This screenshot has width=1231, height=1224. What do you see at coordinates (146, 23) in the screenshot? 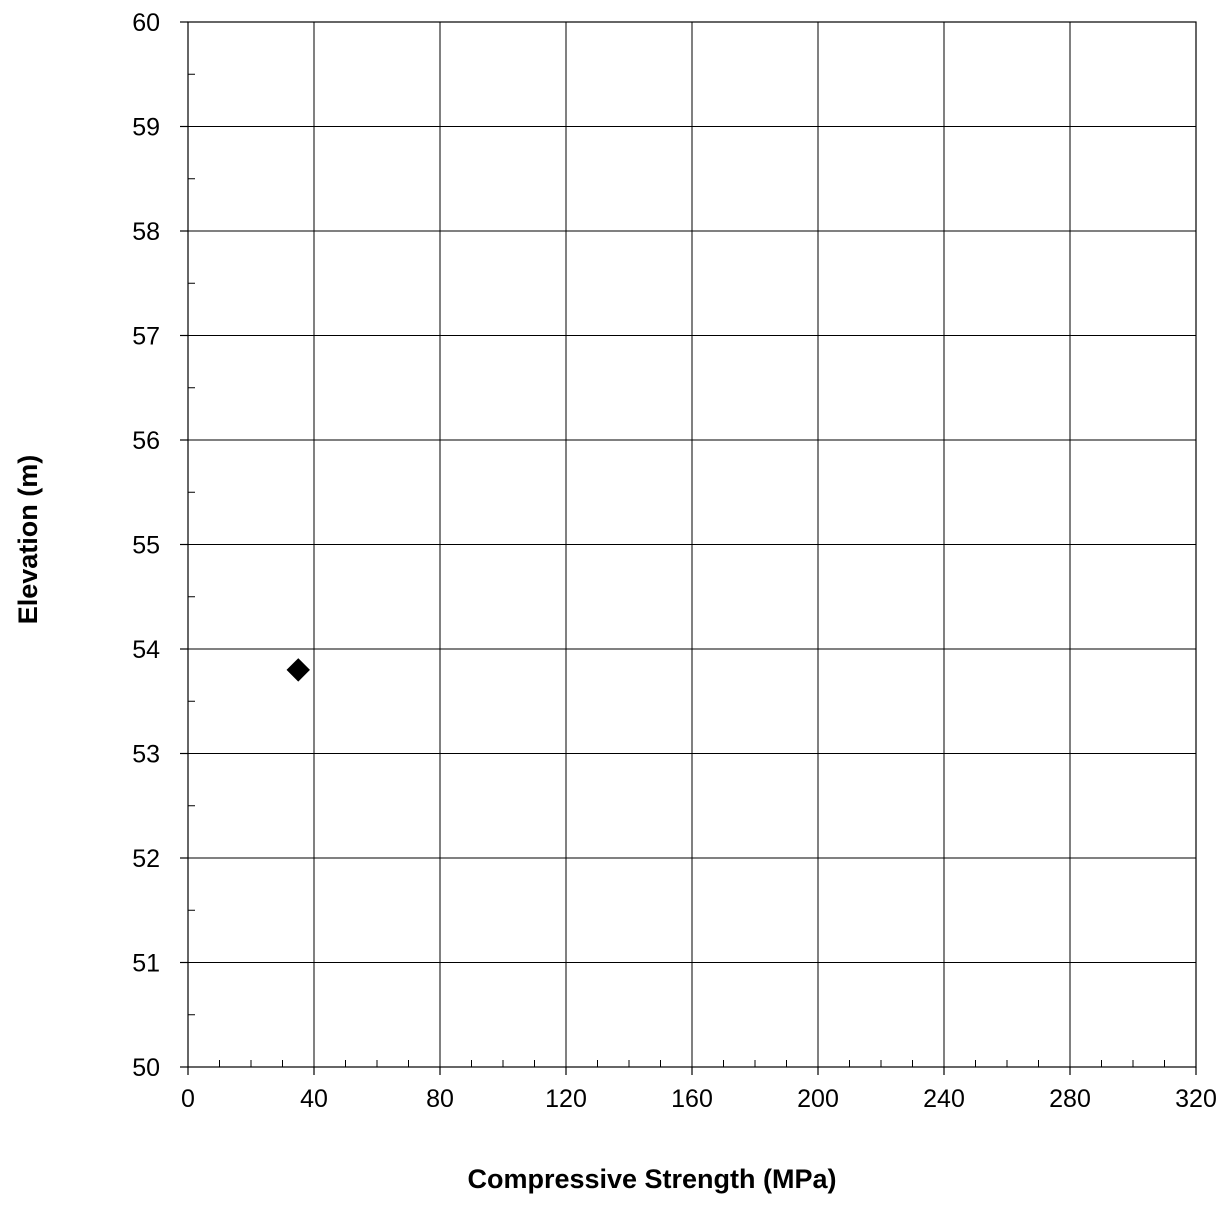
I see `y-tick-label: 60` at bounding box center [146, 23].